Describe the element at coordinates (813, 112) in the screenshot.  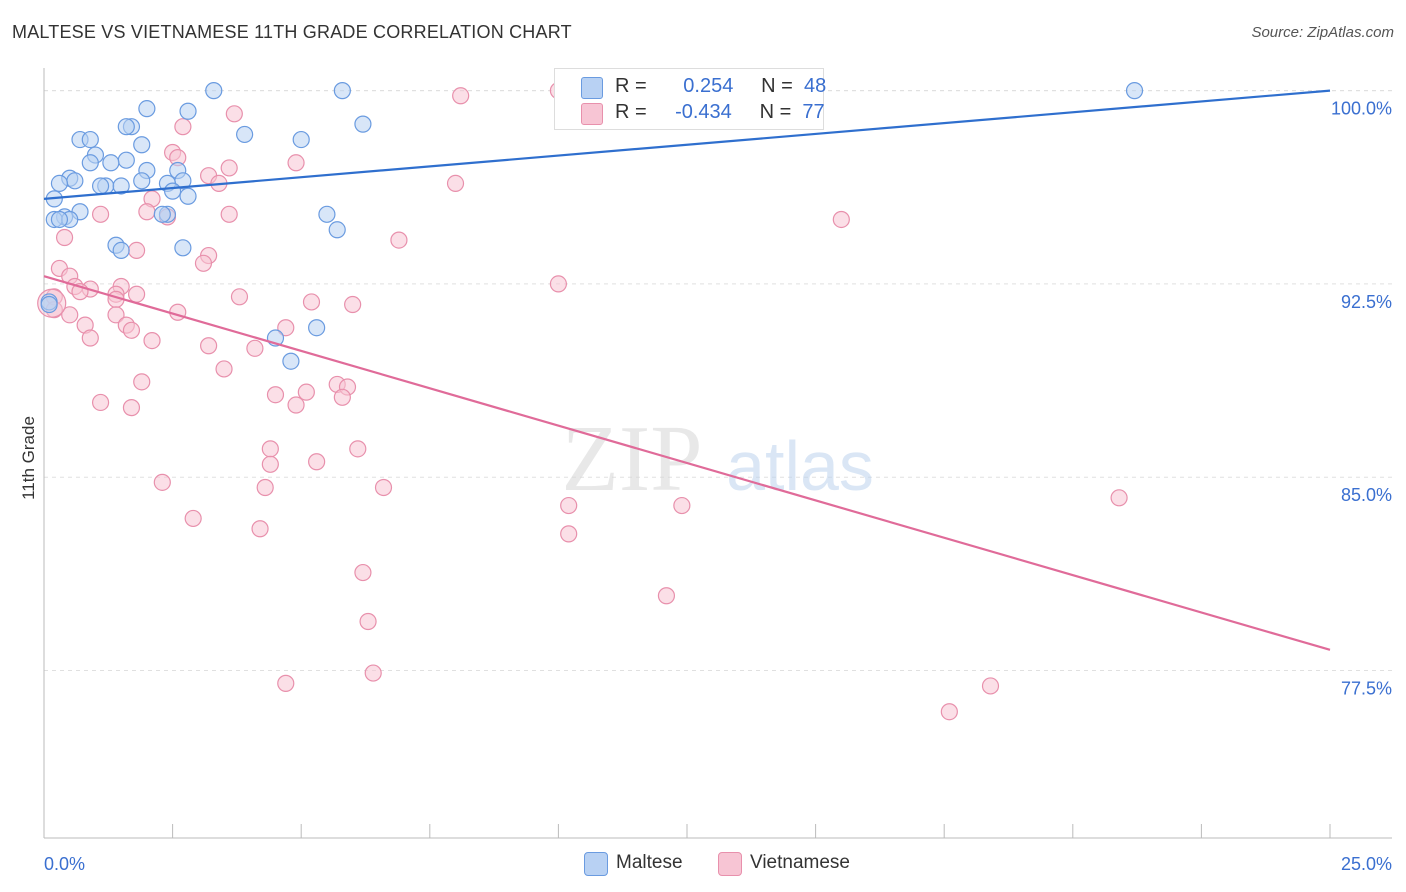
I see `legend-vietnamese-n-value: 77` at that location.